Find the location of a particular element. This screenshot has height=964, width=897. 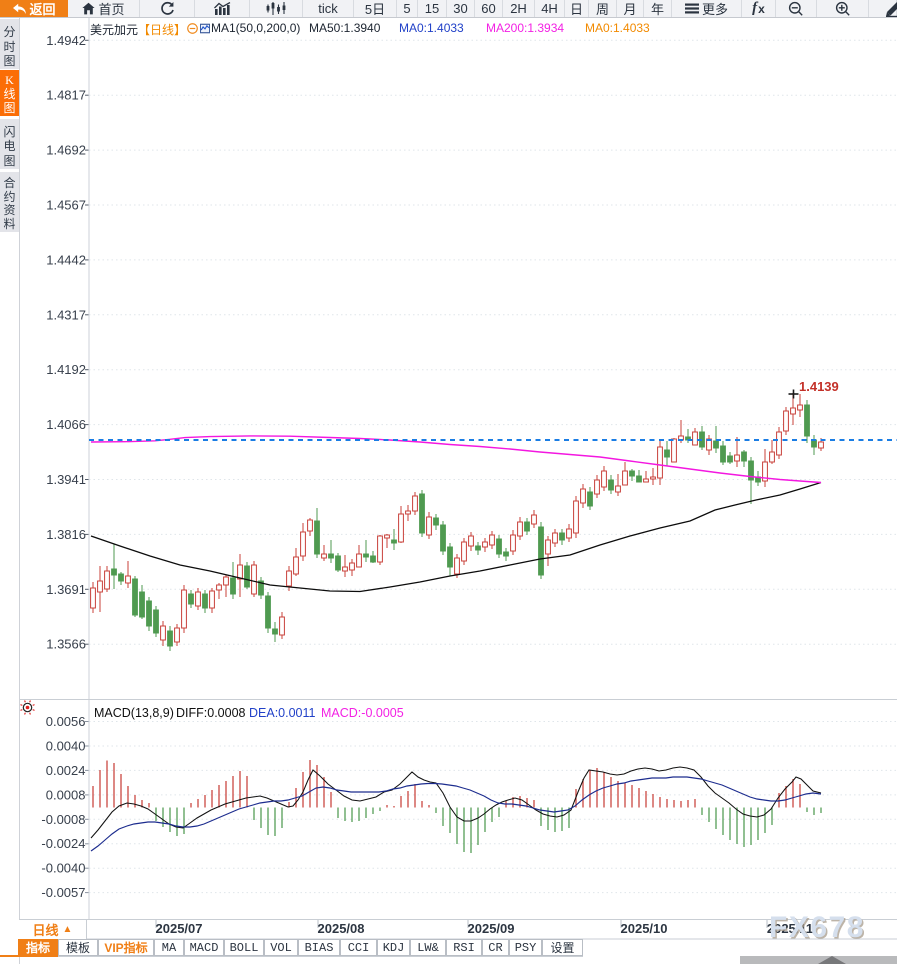

svg-text: -0.0040 is located at coordinates (63, 868).